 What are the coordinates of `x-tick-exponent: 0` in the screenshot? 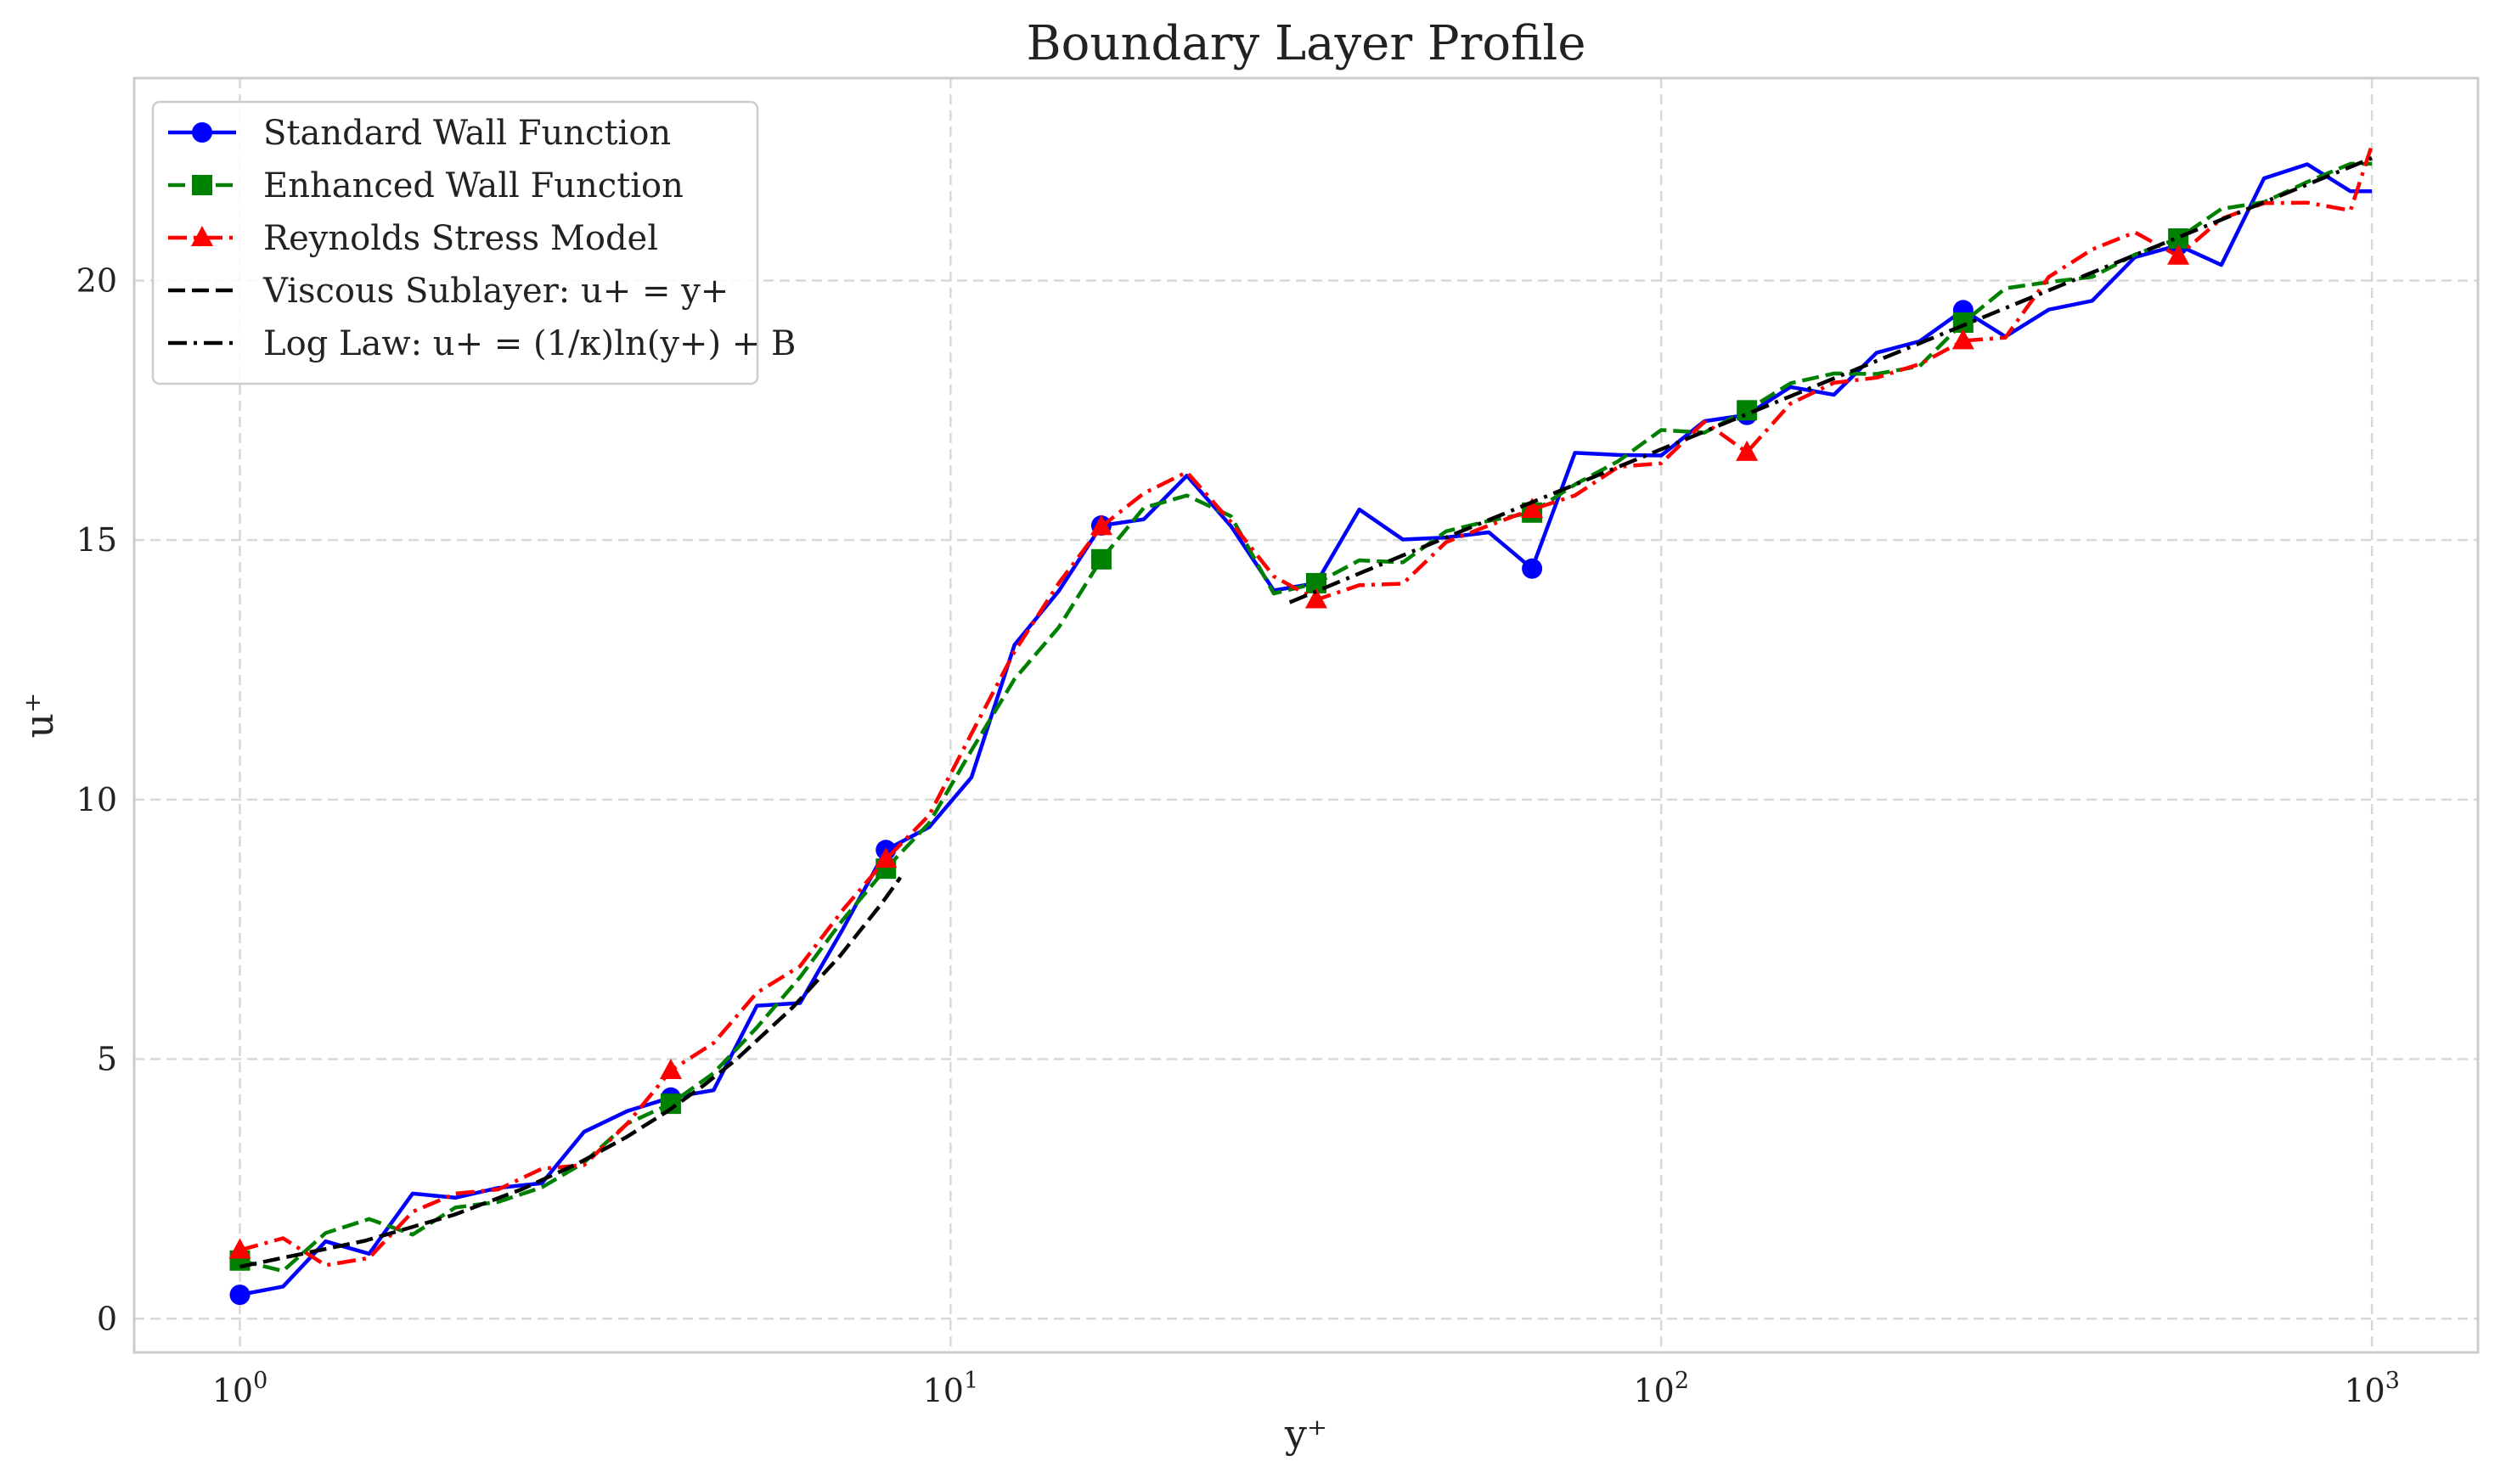 It's located at (260, 1381).